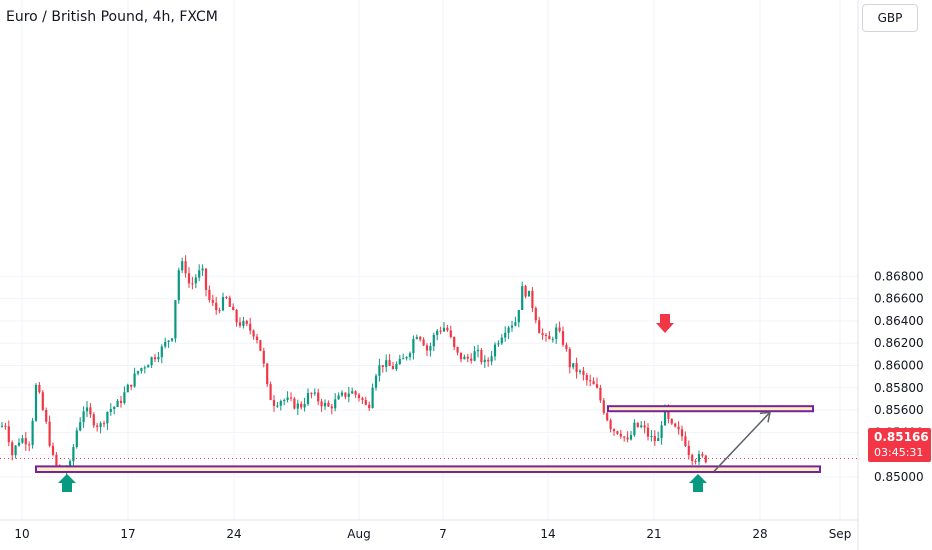 This screenshot has height=550, width=932. Describe the element at coordinates (21, 534) in the screenshot. I see `x-tick-label: 10` at that location.